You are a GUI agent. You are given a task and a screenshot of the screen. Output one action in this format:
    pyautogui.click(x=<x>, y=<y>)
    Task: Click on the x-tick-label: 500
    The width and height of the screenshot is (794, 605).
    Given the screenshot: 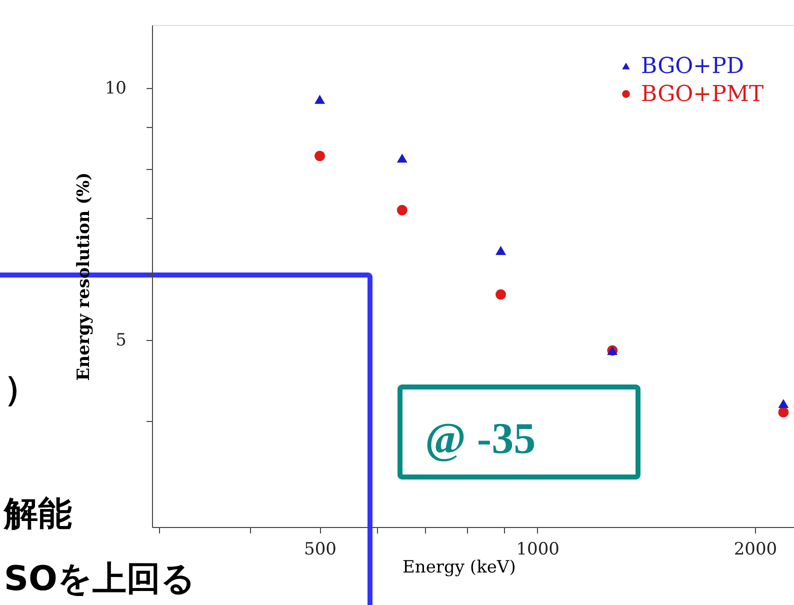 What is the action you would take?
    pyautogui.click(x=320, y=550)
    